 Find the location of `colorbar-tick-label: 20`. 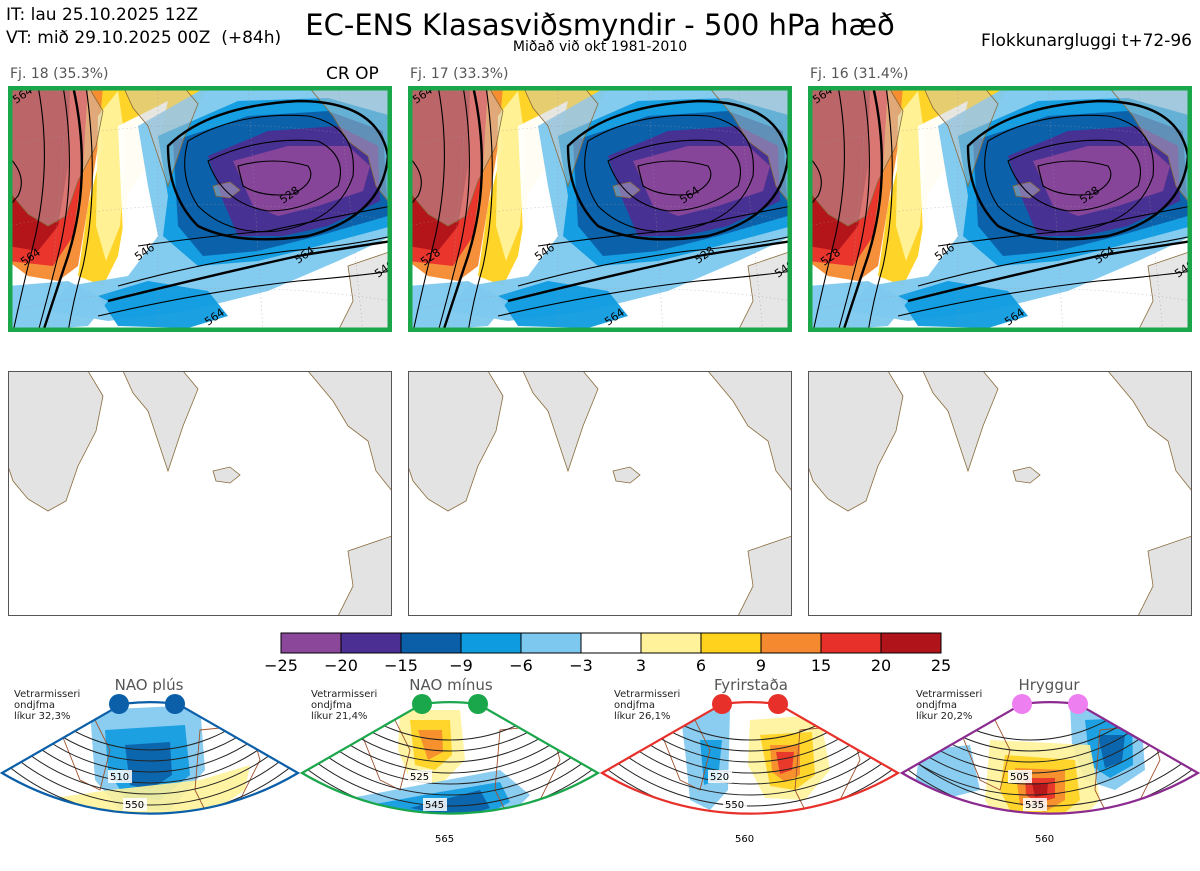

colorbar-tick-label: 20 is located at coordinates (881, 665).